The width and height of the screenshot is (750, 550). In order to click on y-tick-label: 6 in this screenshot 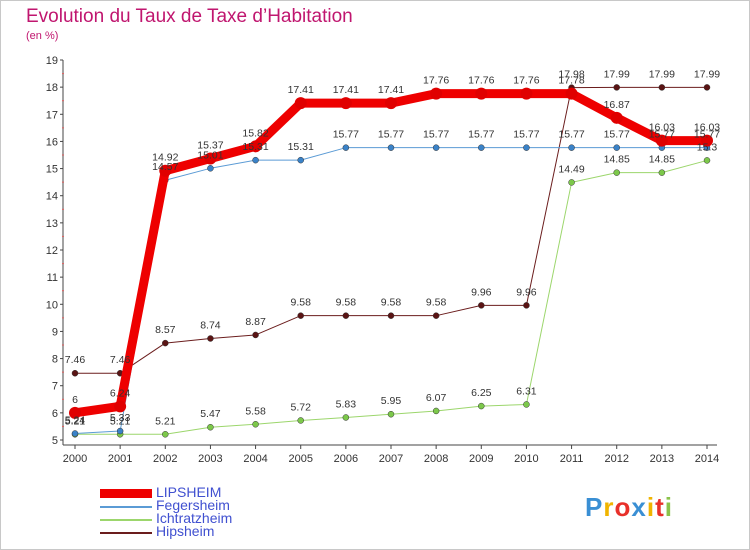, I will do `click(55, 414)`.